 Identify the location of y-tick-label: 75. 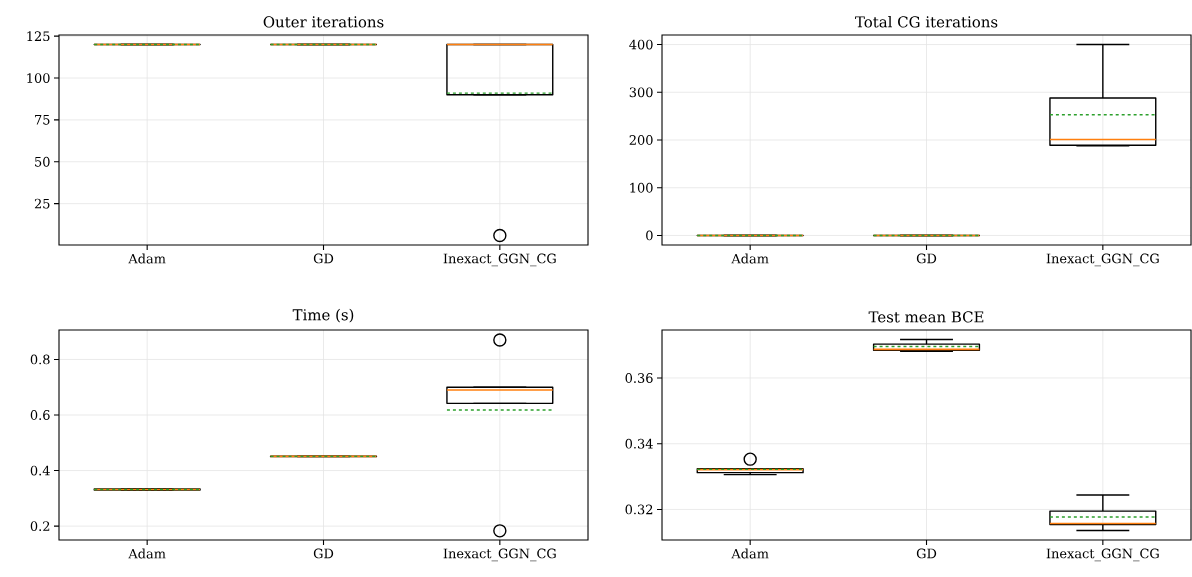
(42, 120).